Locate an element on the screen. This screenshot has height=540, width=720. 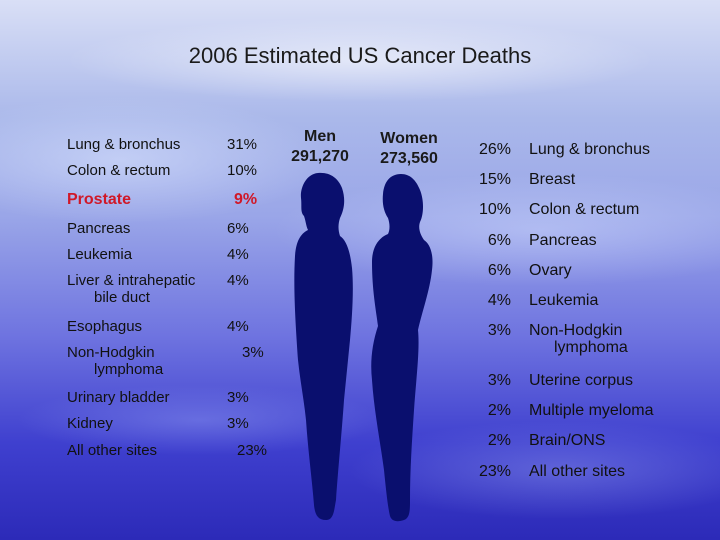
left-site-label: Leukemia is located at coordinates (100, 254).